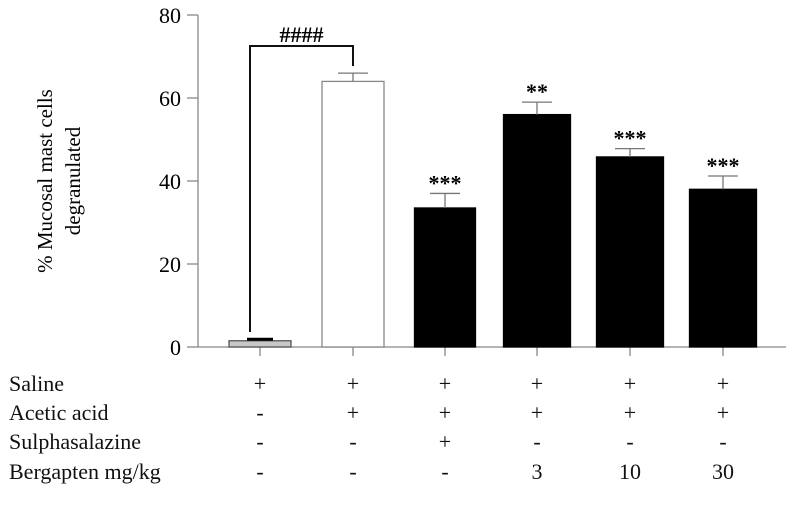 This screenshot has width=787, height=506. Describe the element at coordinates (492, 351) in the screenshot. I see `x-axis` at that location.